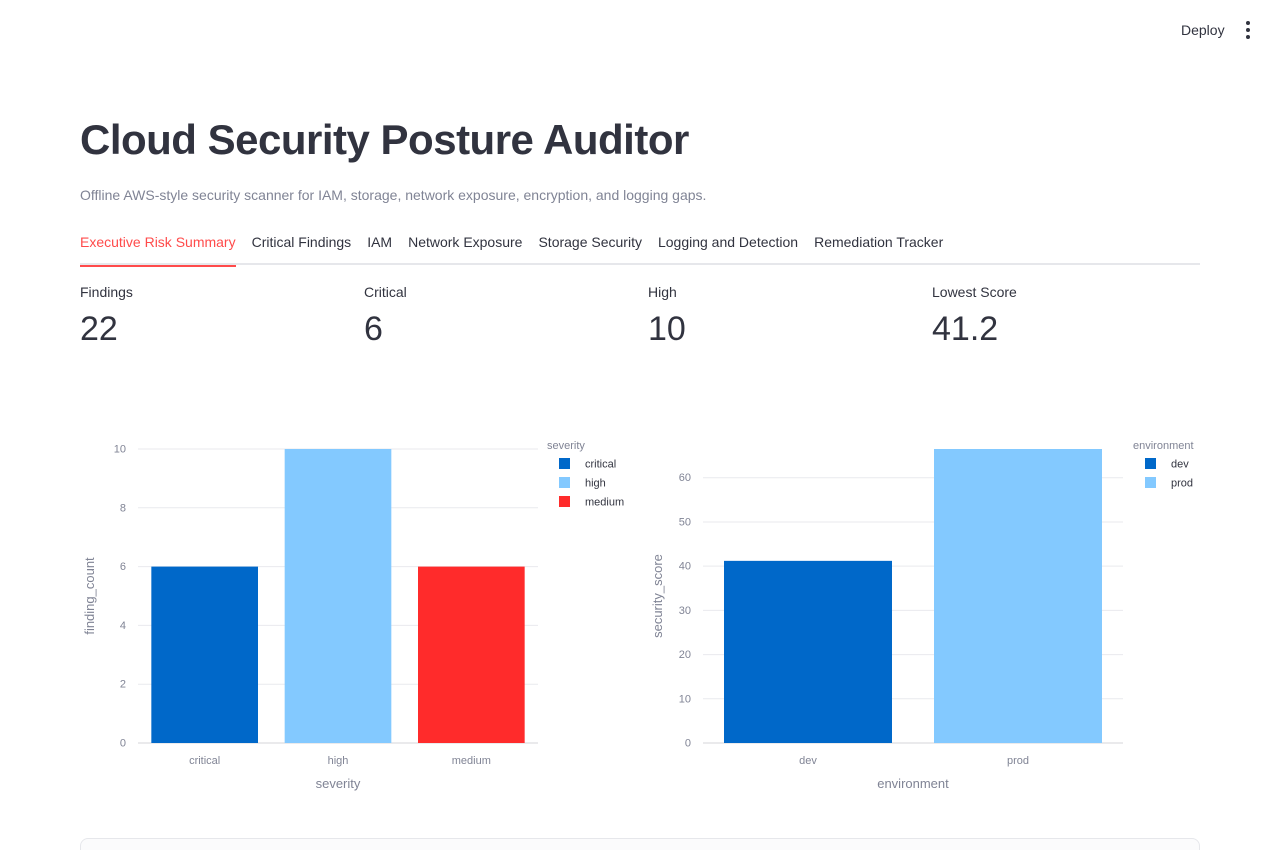 This screenshot has height=850, width=1280. I want to click on tab-executive-risk-summary: Executive Risk Summary, so click(158, 246).